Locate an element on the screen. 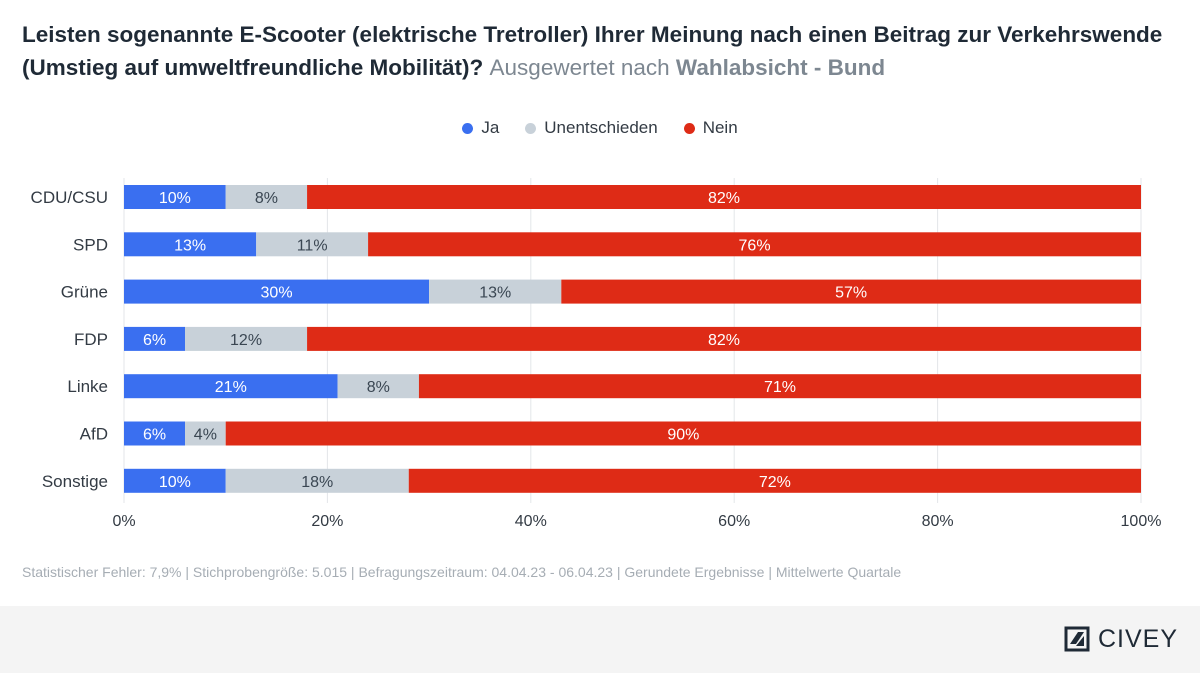  legend-dot-ja is located at coordinates (468, 128).